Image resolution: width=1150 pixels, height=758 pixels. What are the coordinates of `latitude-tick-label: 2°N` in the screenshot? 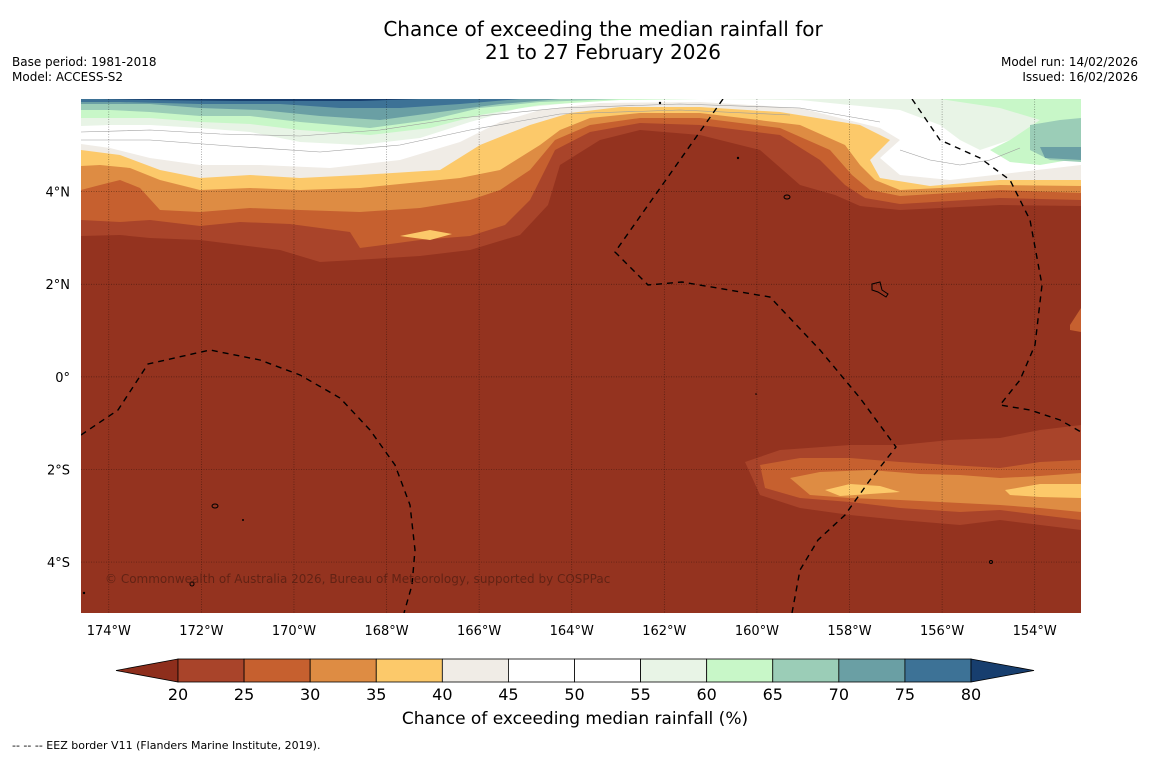 It's located at (58, 285).